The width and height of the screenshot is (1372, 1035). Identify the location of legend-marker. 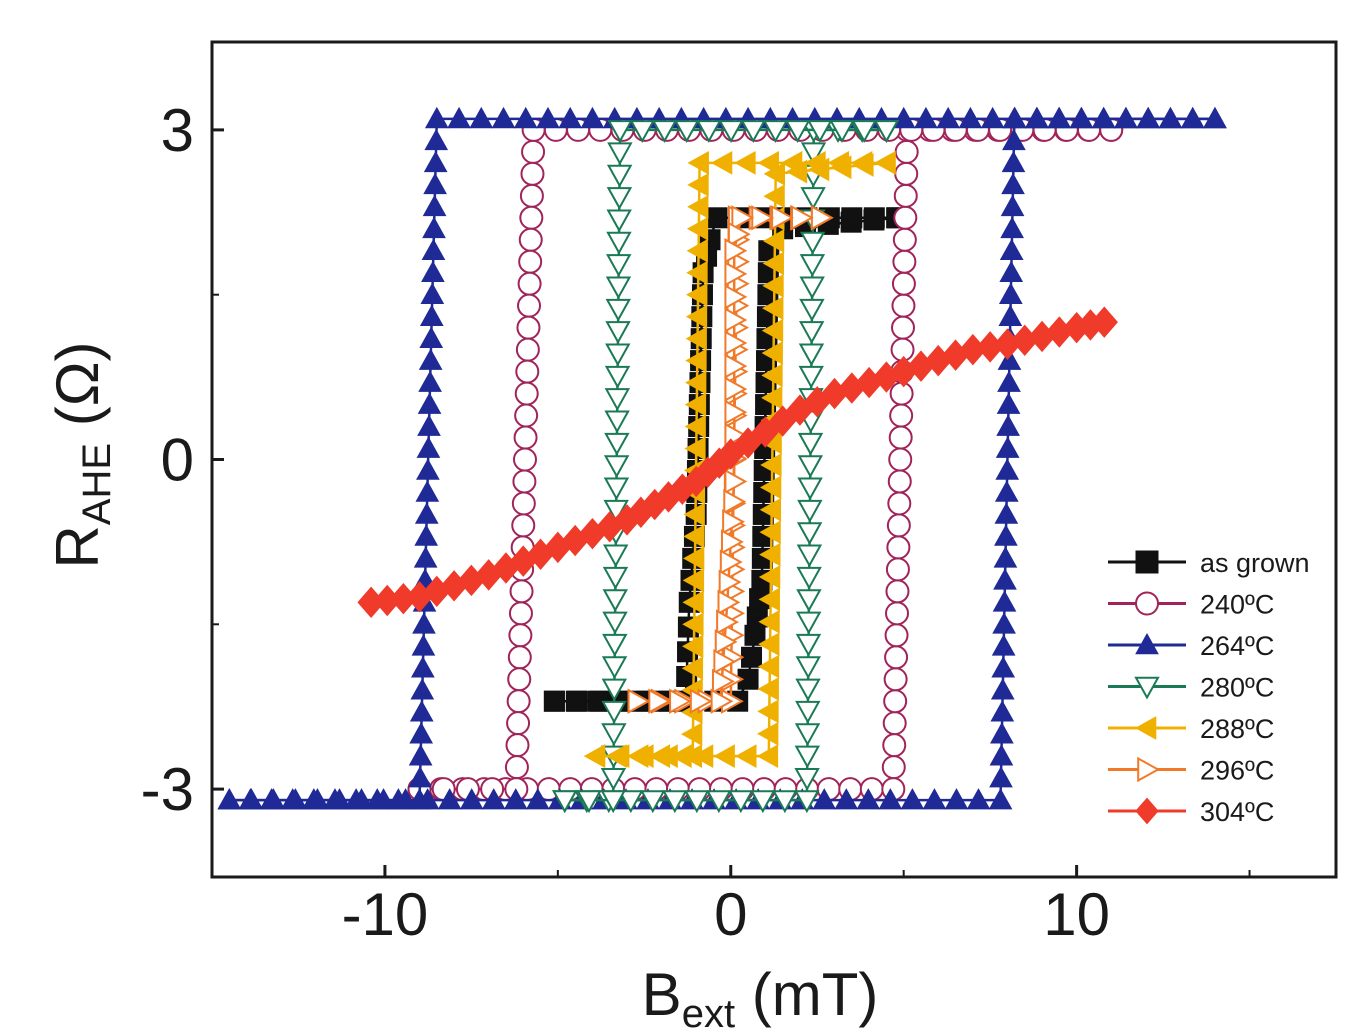
(1147, 562).